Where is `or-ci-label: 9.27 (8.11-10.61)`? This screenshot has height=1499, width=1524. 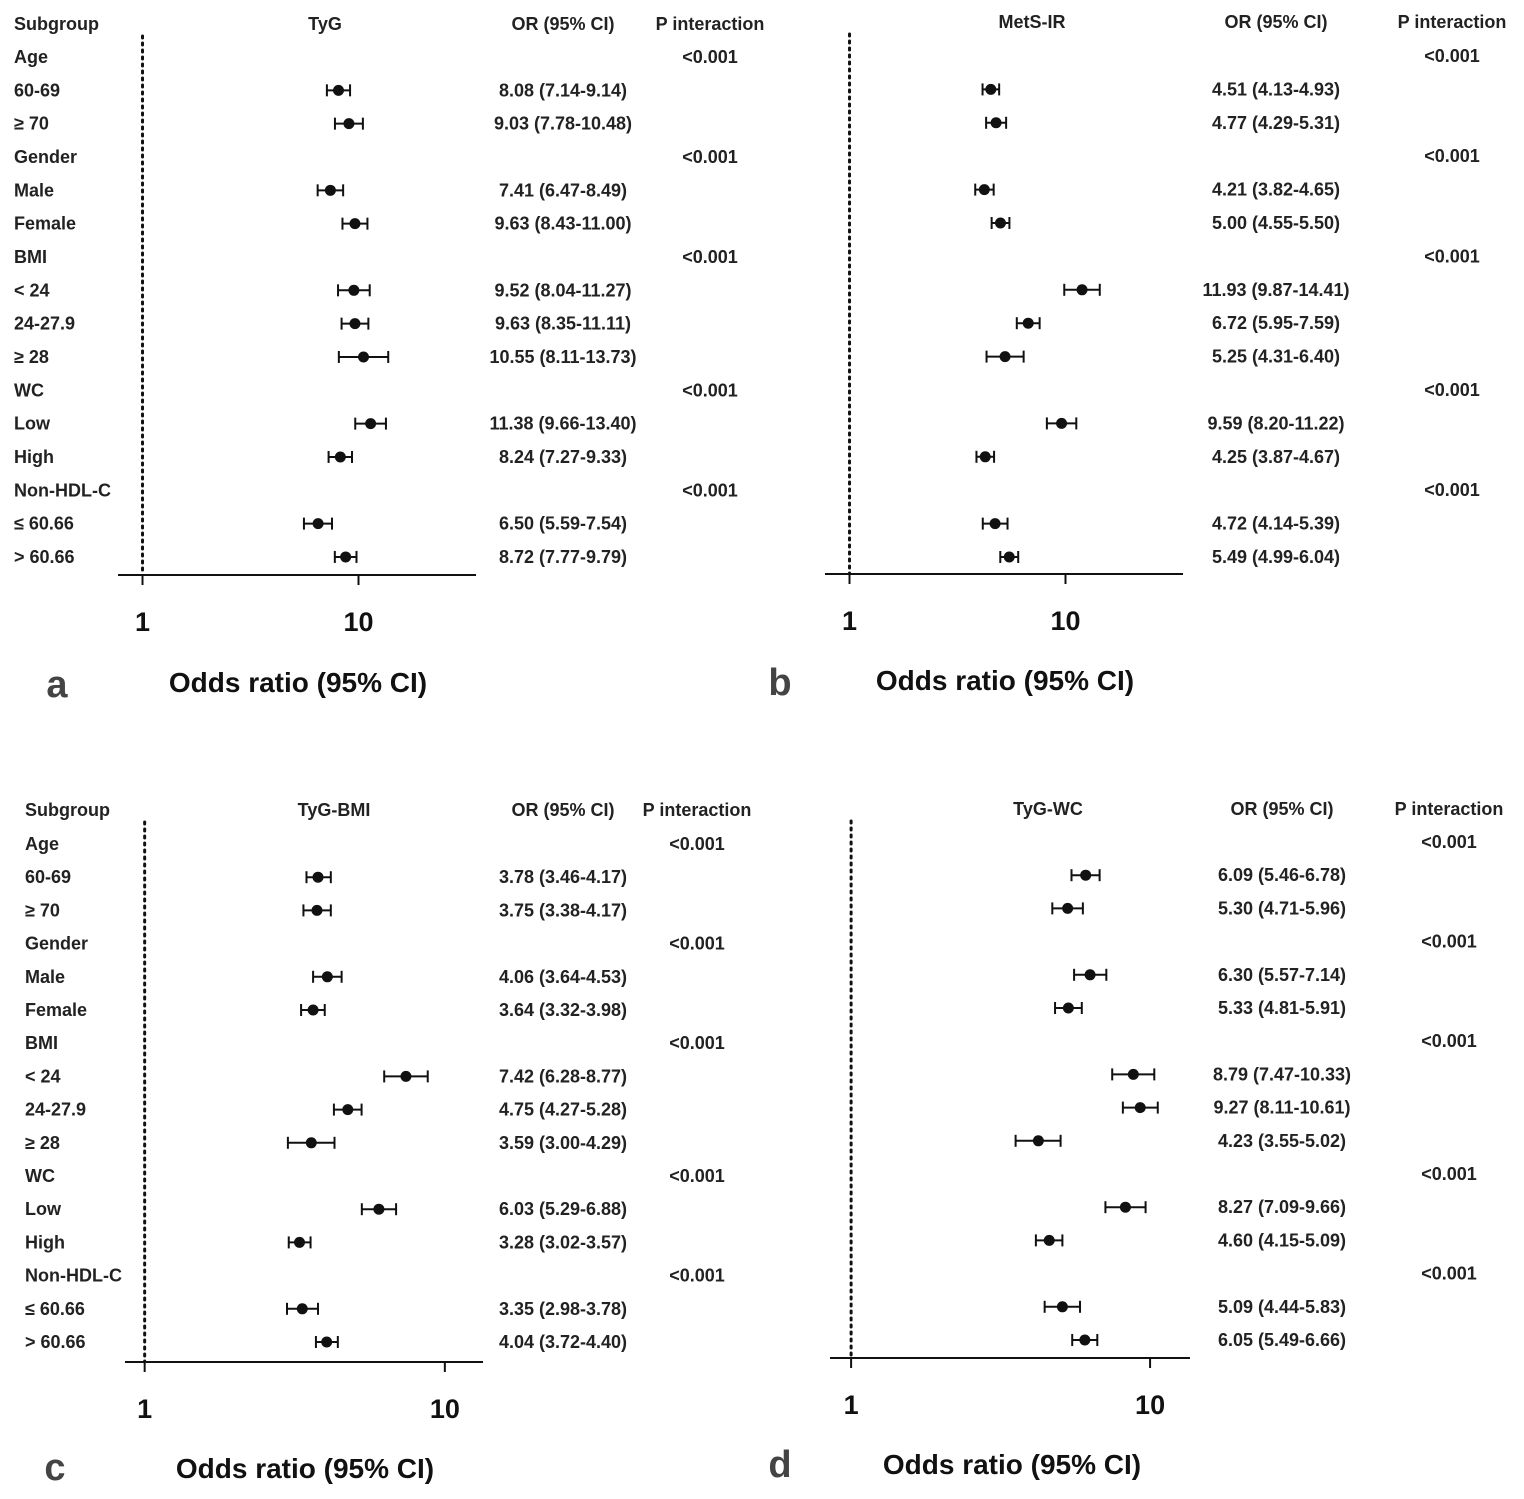
or-ci-label: 9.27 (8.11-10.61) is located at coordinates (1281, 1108).